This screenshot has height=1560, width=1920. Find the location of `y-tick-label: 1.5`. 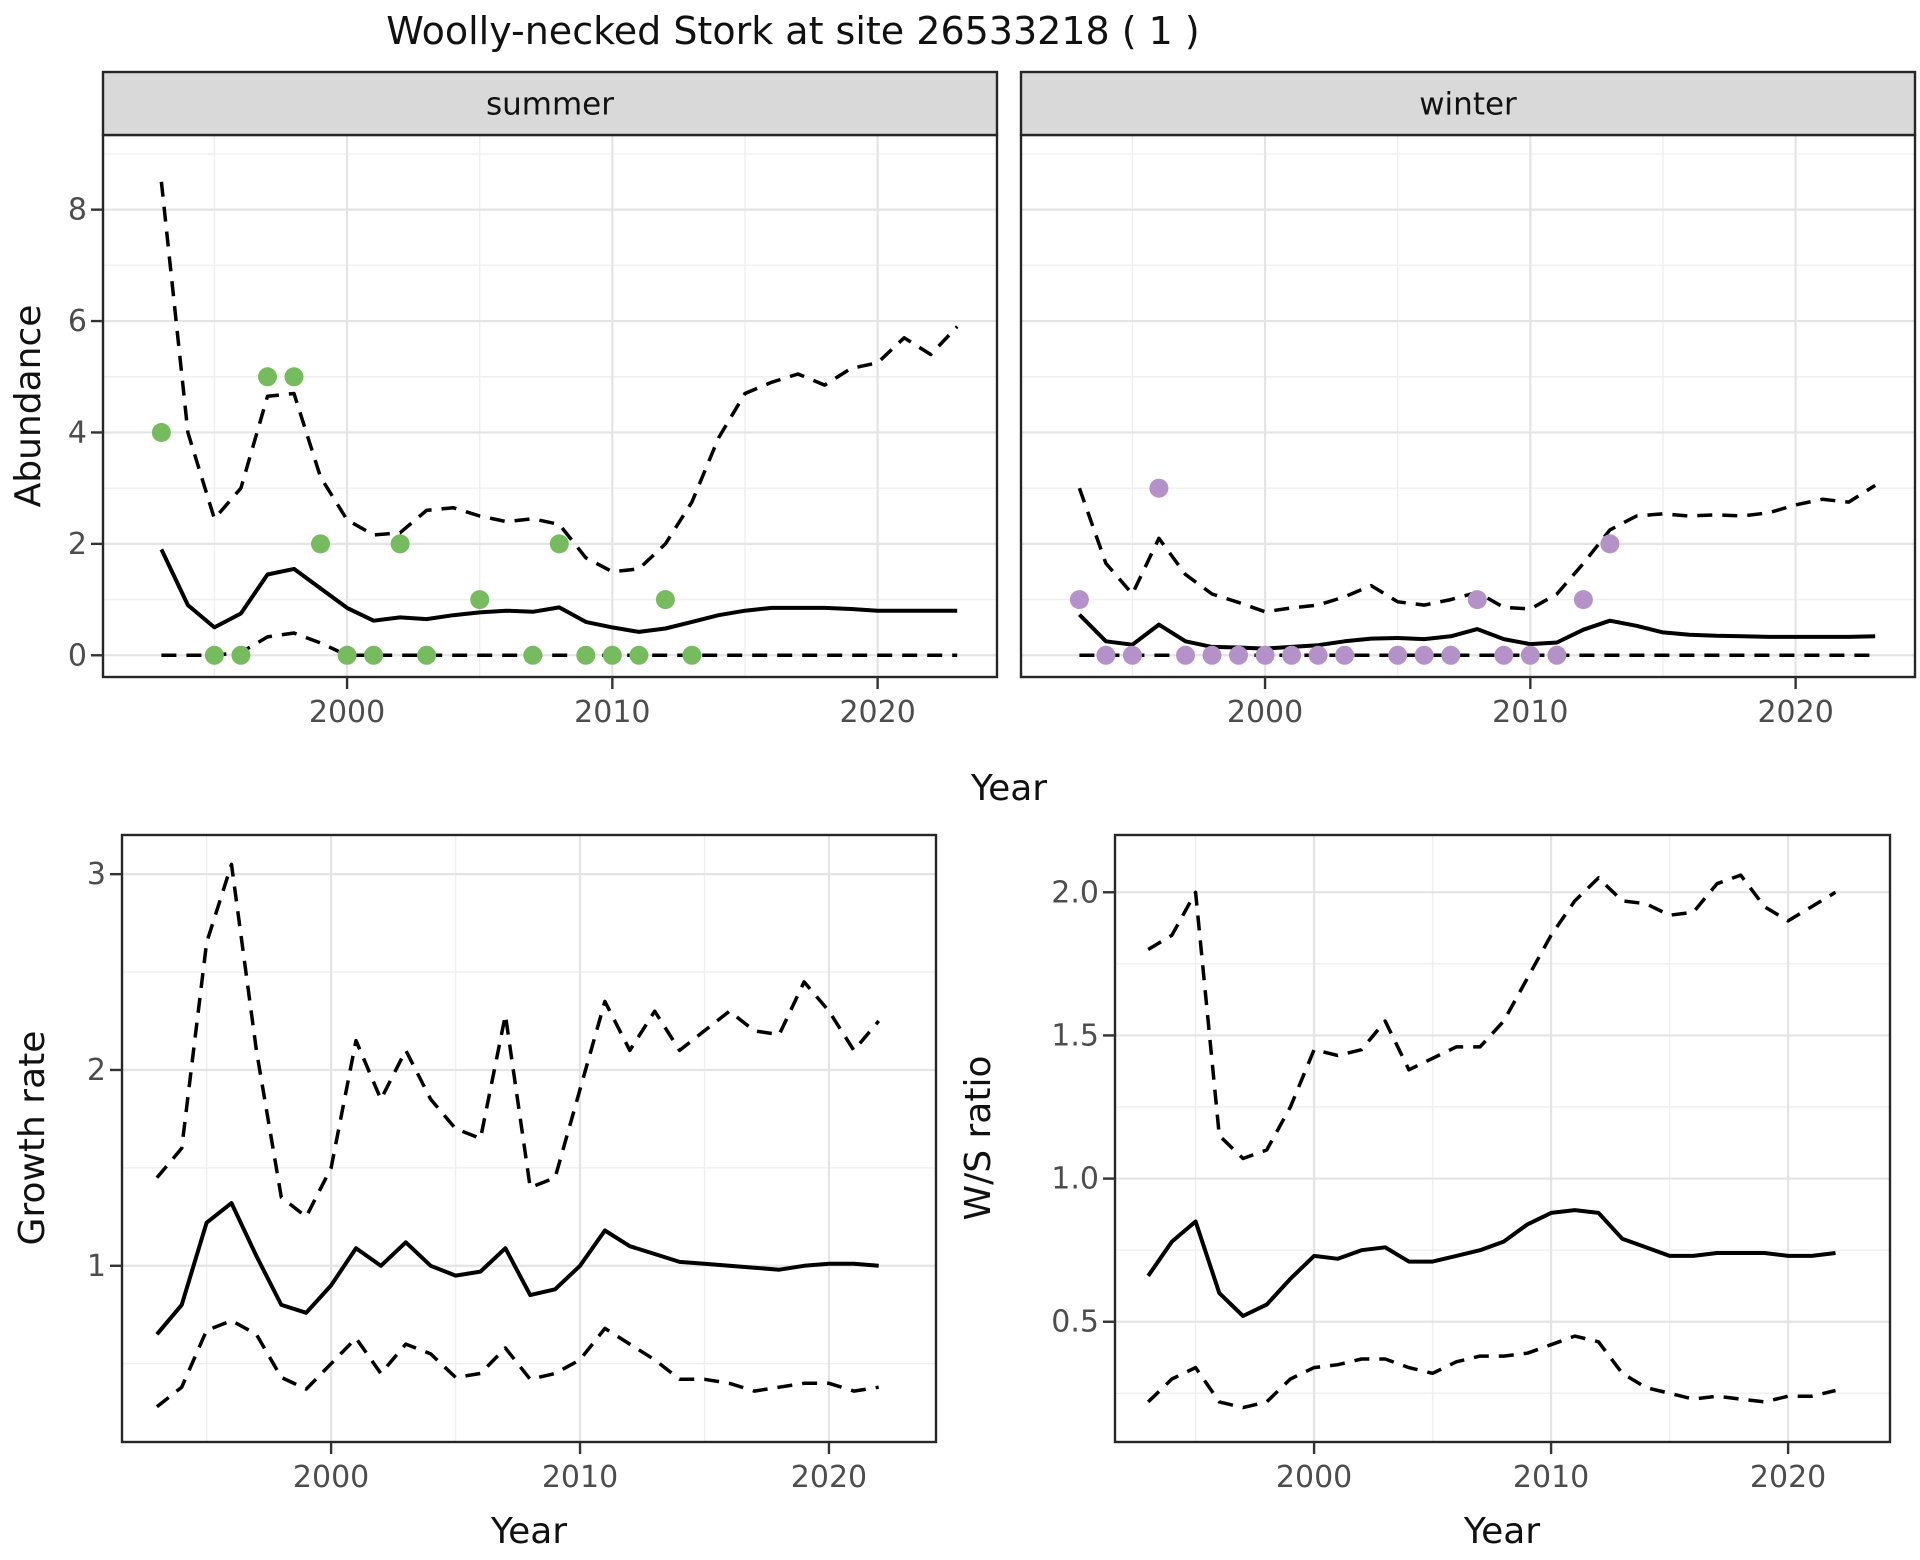

y-tick-label: 1.5 is located at coordinates (1075, 1035).